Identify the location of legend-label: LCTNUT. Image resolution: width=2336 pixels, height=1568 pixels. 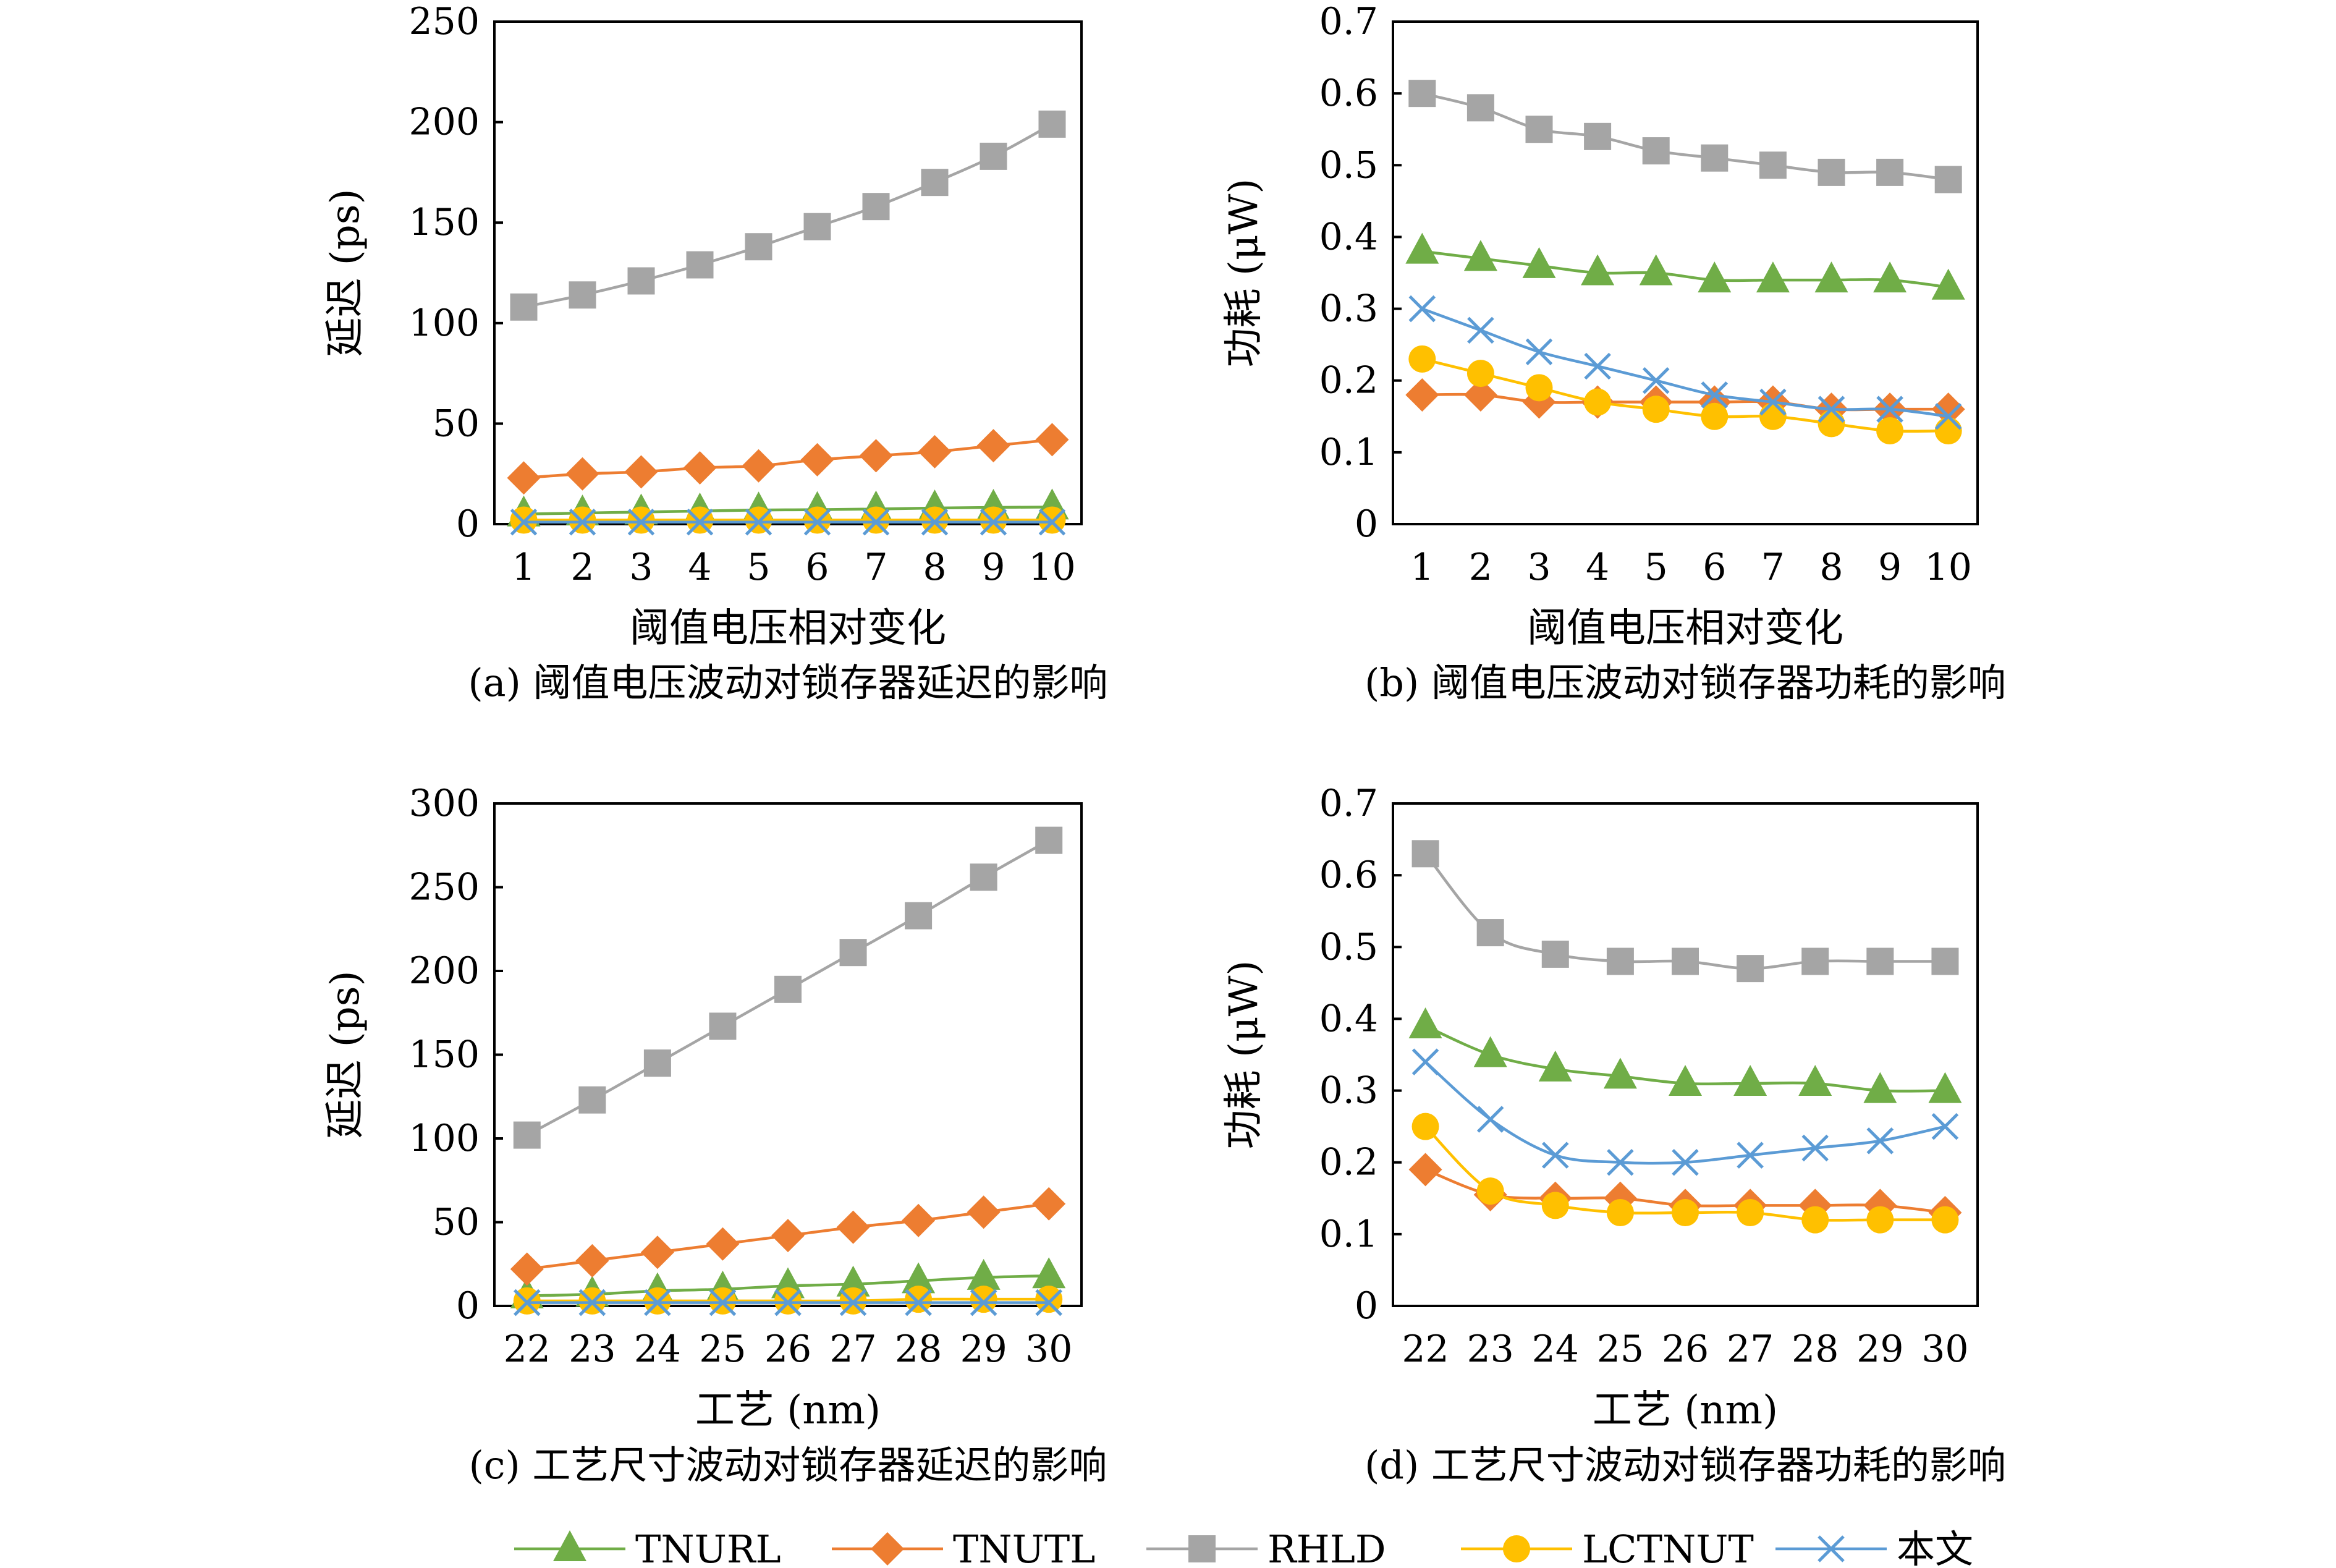
(1668, 1548).